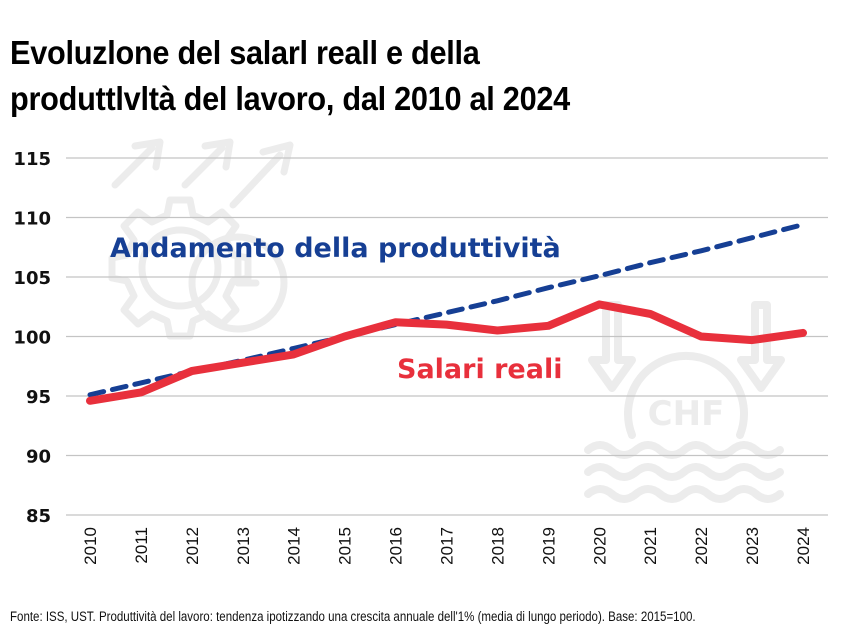  I want to click on y-tick-label: 95, so click(38, 397).